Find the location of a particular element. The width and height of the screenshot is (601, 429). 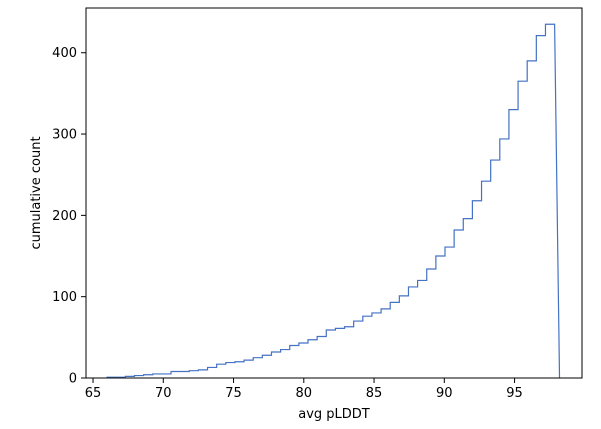

x-tick-label: 90 is located at coordinates (444, 393).